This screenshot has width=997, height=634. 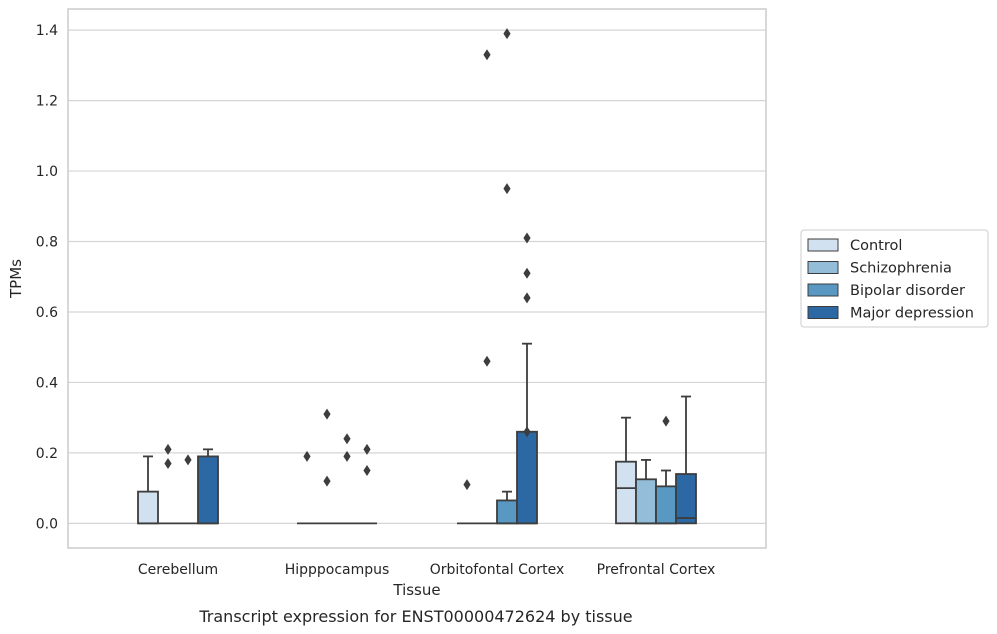 I want to click on y-tick-label: 1.0, so click(x=47, y=172).